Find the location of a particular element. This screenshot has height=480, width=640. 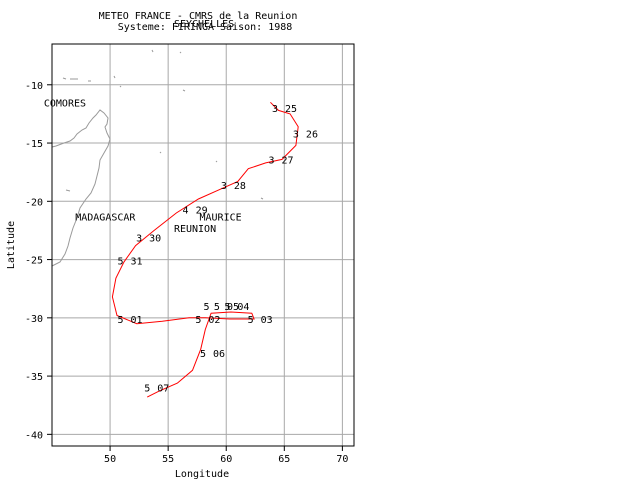

position-day-28: 28 is located at coordinates (240, 186).